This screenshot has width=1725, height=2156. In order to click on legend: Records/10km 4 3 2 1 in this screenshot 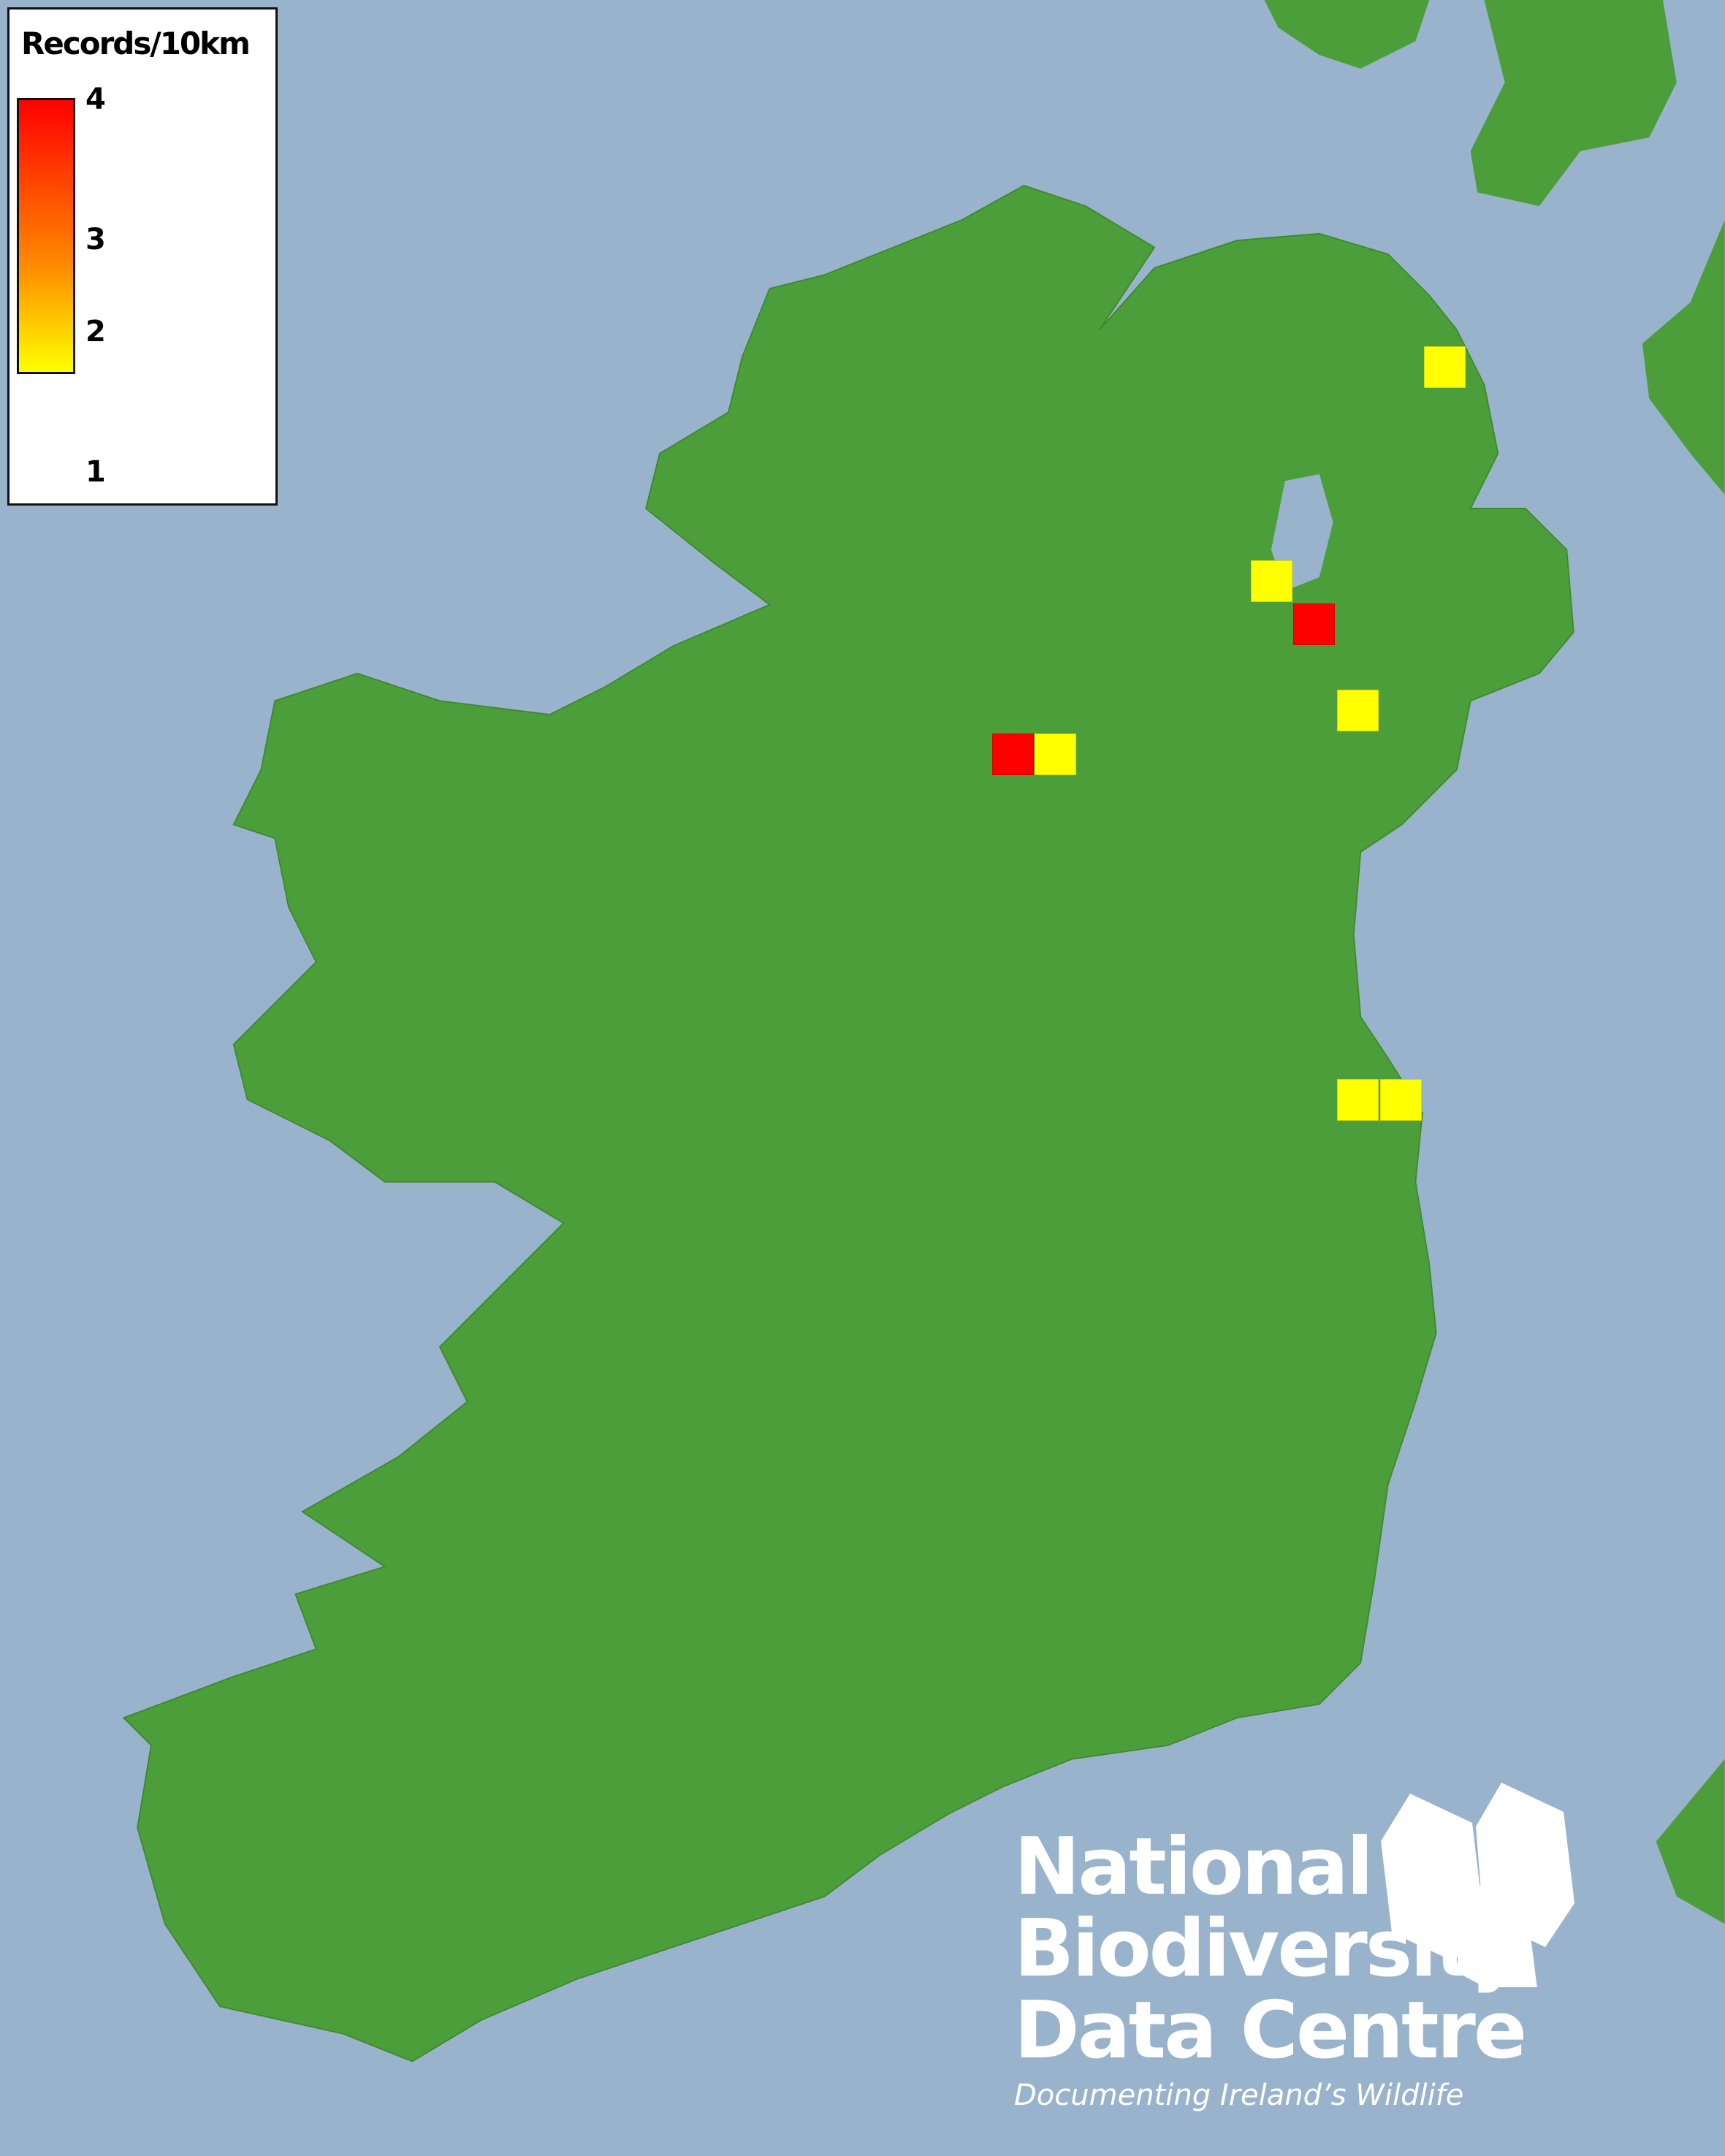, I will do `click(142, 256)`.